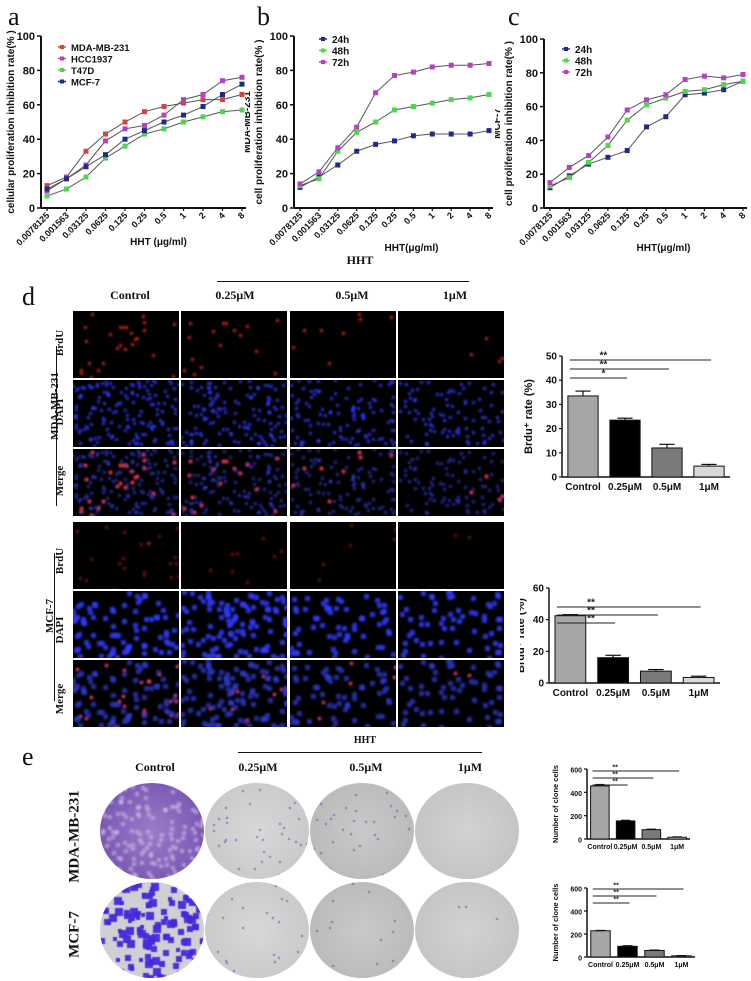  What do you see at coordinates (28, 756) in the screenshot?
I see `panel-letter-e: e` at bounding box center [28, 756].